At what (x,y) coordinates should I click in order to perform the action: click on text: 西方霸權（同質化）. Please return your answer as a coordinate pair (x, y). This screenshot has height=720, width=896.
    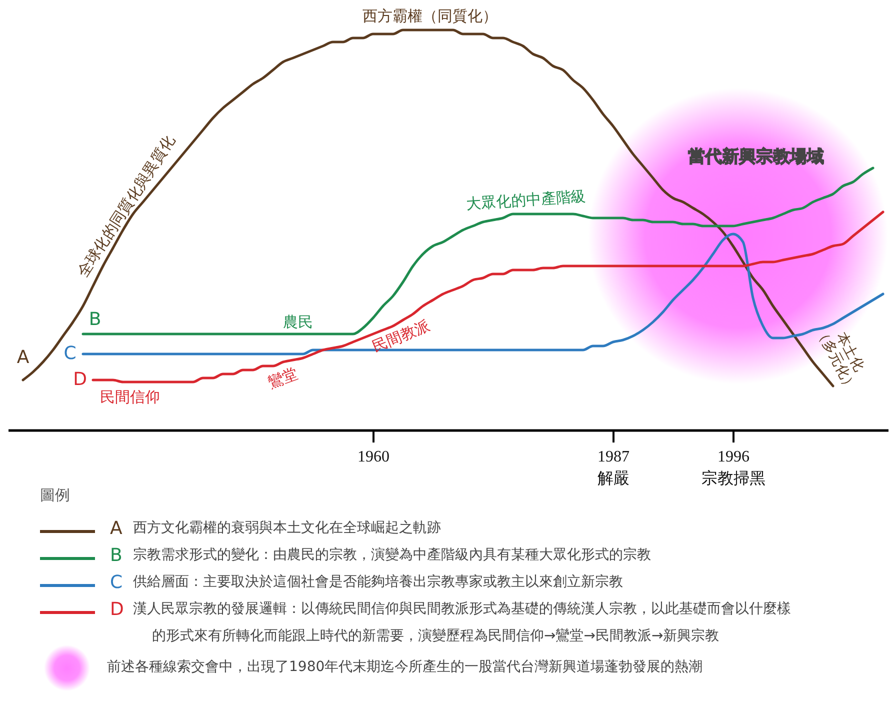
    Looking at the image, I should click on (430, 16).